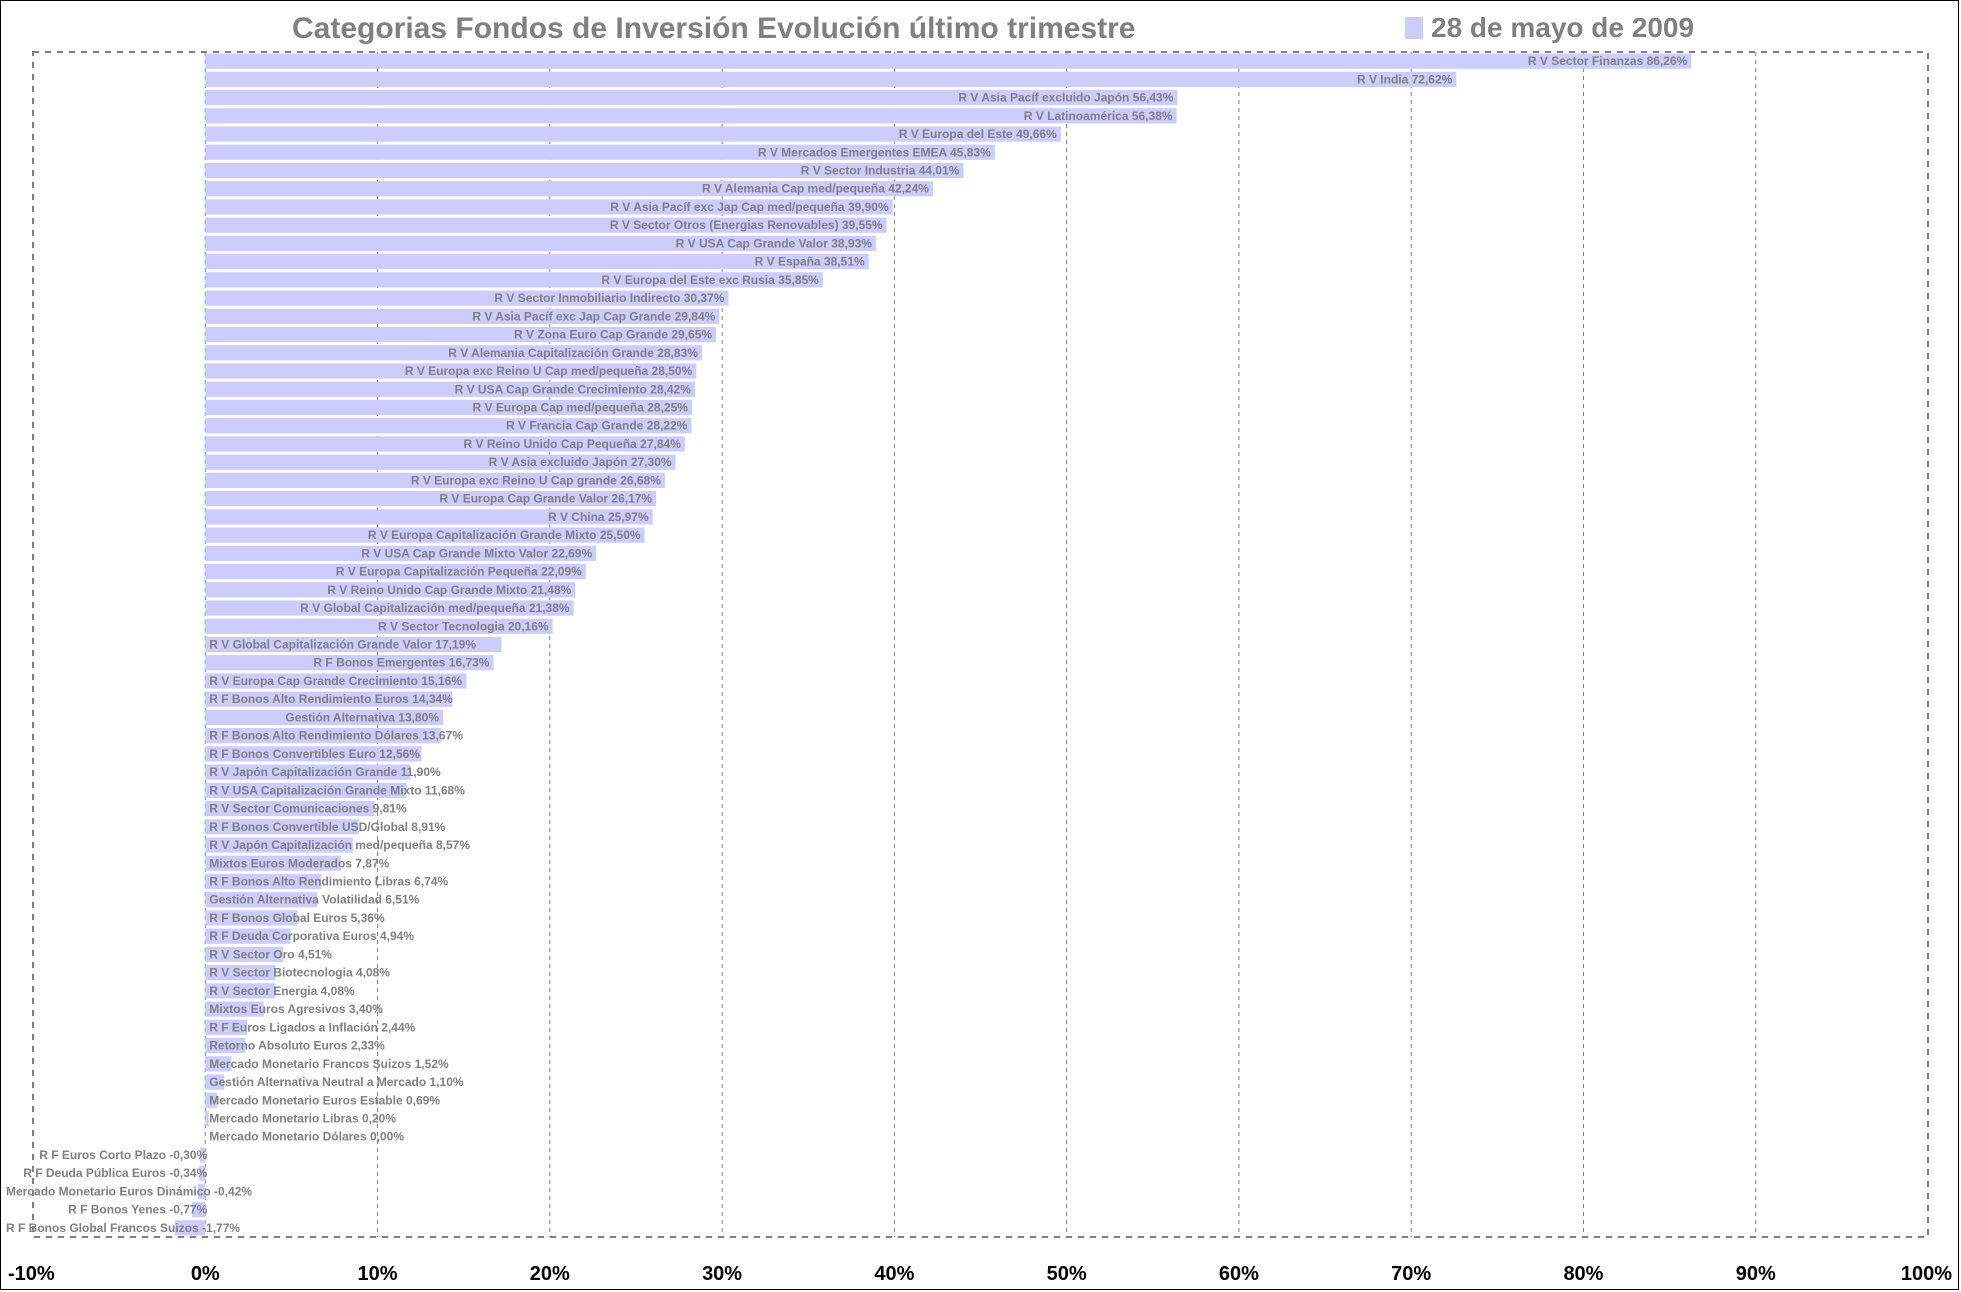 This screenshot has width=1961, height=1292. Describe the element at coordinates (880, 171) in the screenshot. I see `bar-label: R V Sector Industria 44,01%` at that location.